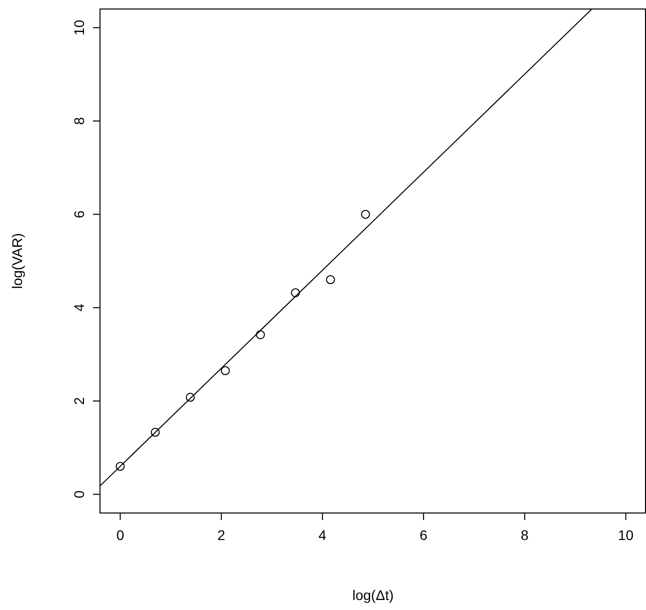 The height and width of the screenshot is (610, 646). What do you see at coordinates (17, 261) in the screenshot?
I see `y-axis-title: log(VAR)` at bounding box center [17, 261].